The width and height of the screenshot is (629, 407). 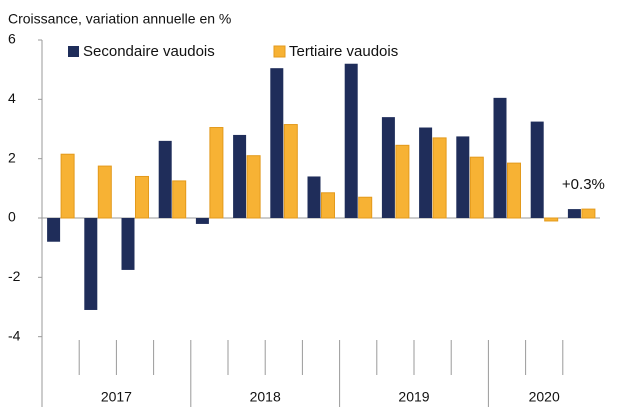 I want to click on legend-label: Secondaire vaudois, so click(x=149, y=51).